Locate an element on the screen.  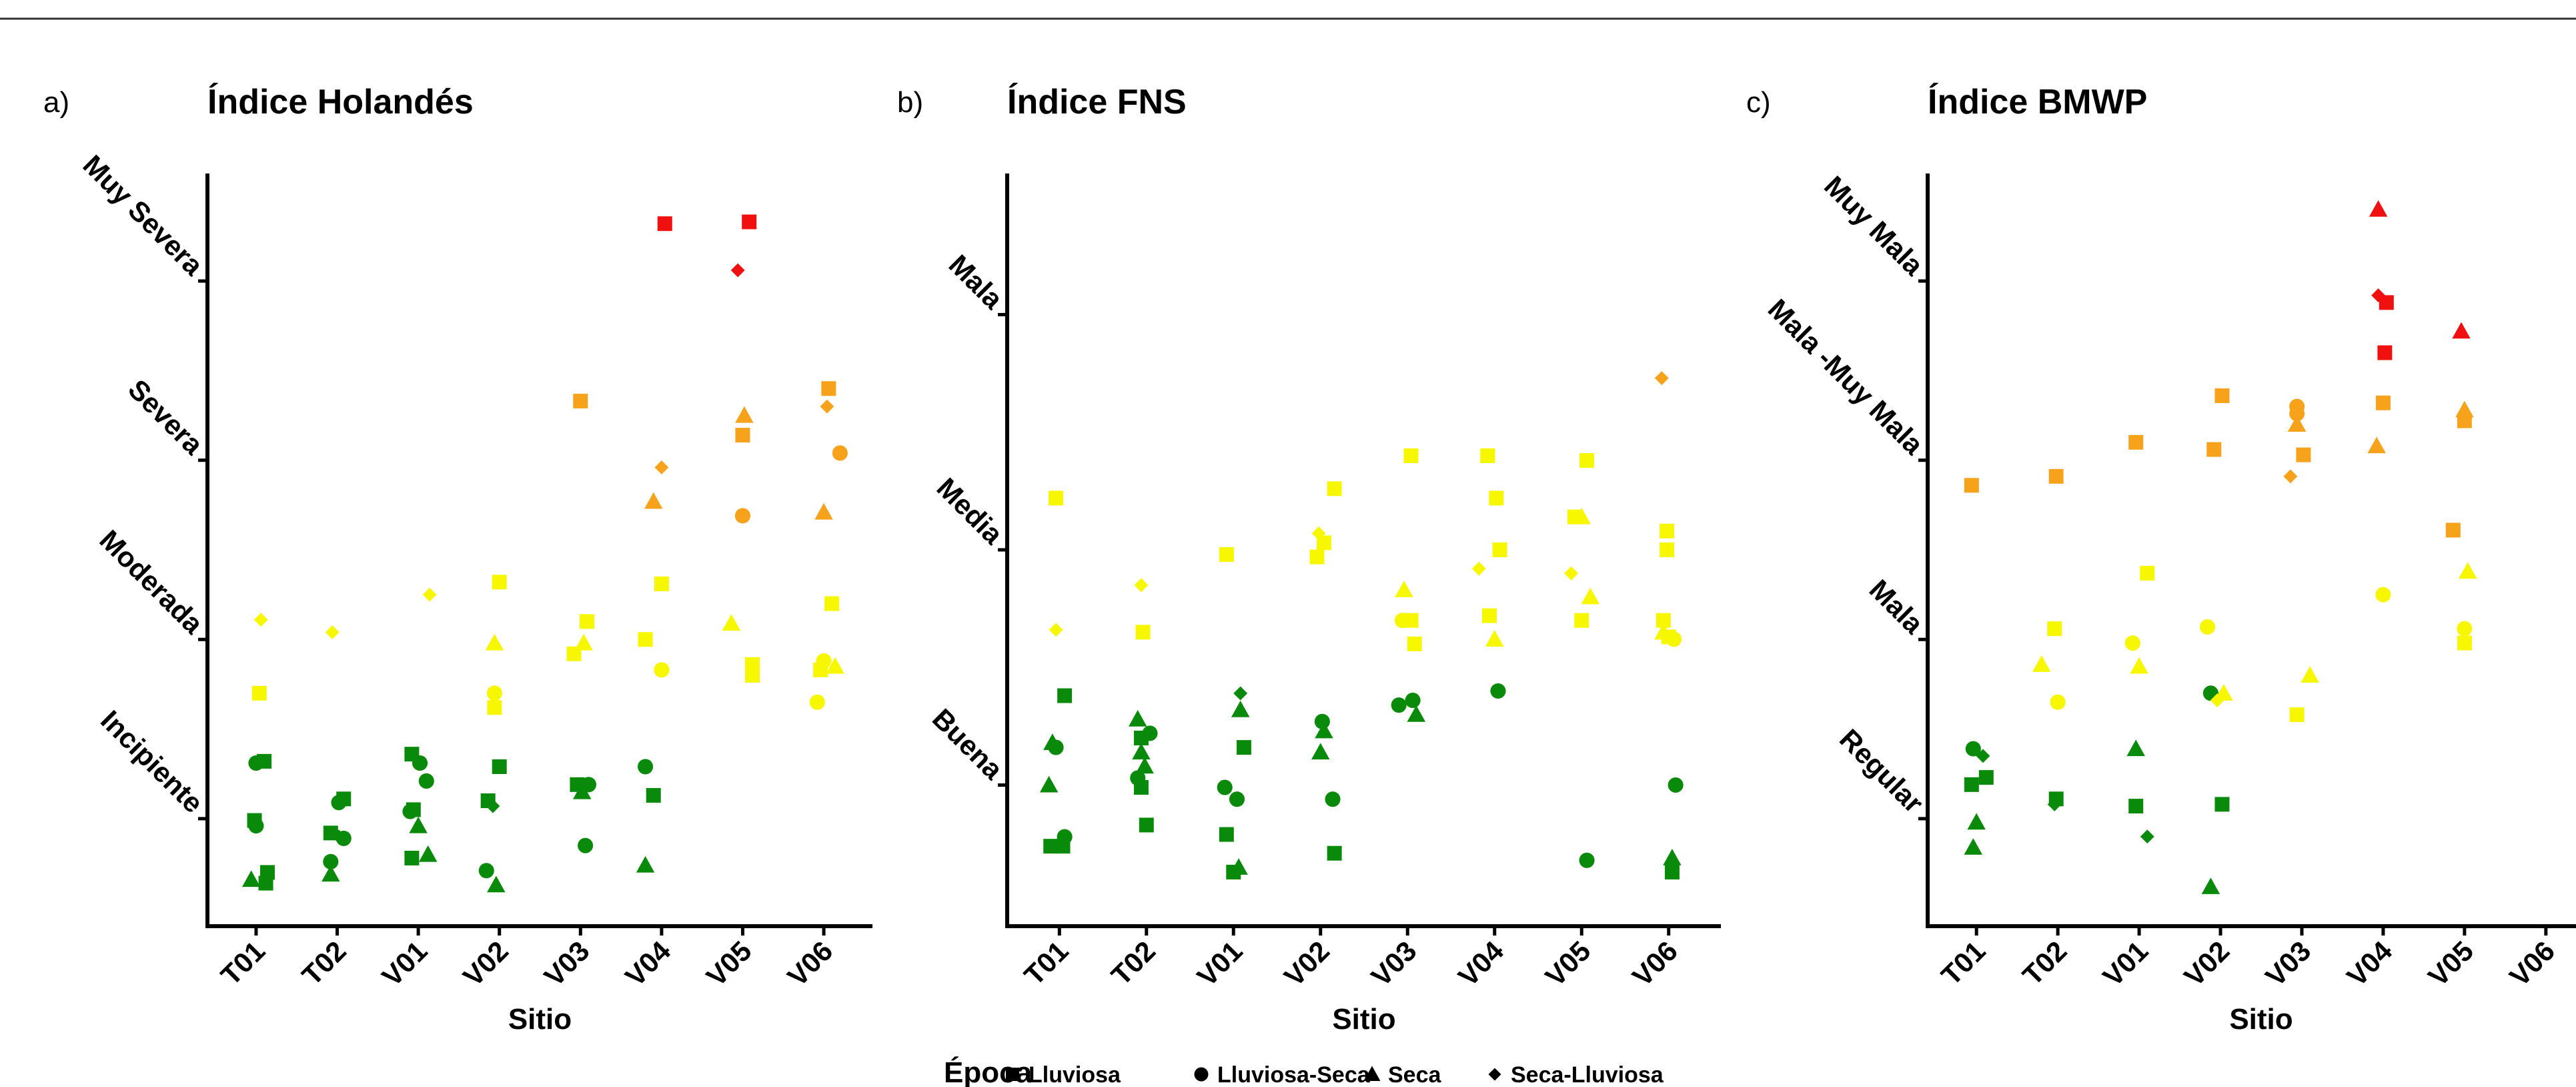
legend-label: Seca-Lluviosa is located at coordinates (1588, 1074).